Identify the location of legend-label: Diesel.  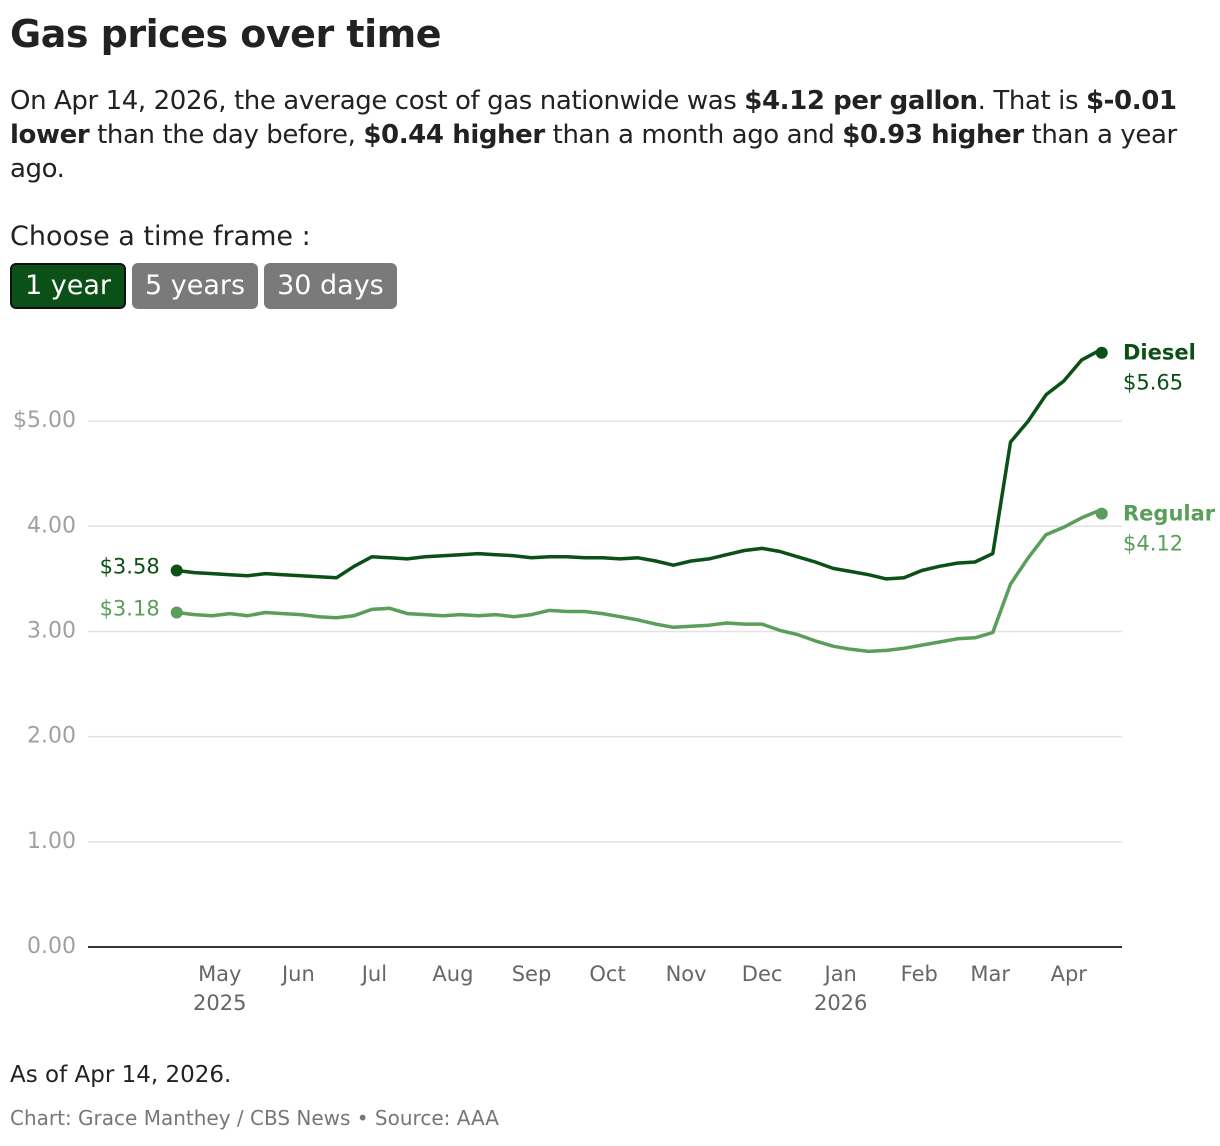
(1159, 353).